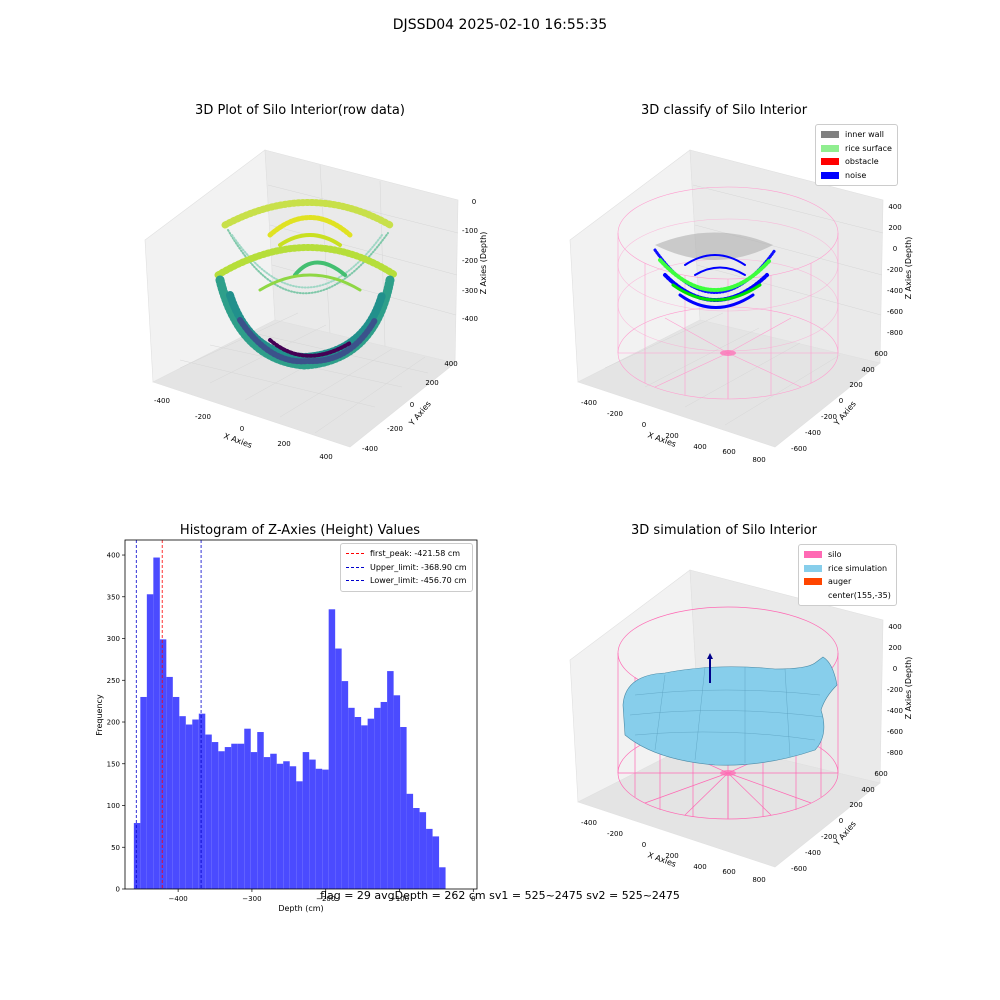  Describe the element at coordinates (237, 440) in the screenshot. I see `raw-x-axis-label: X Axies` at that location.